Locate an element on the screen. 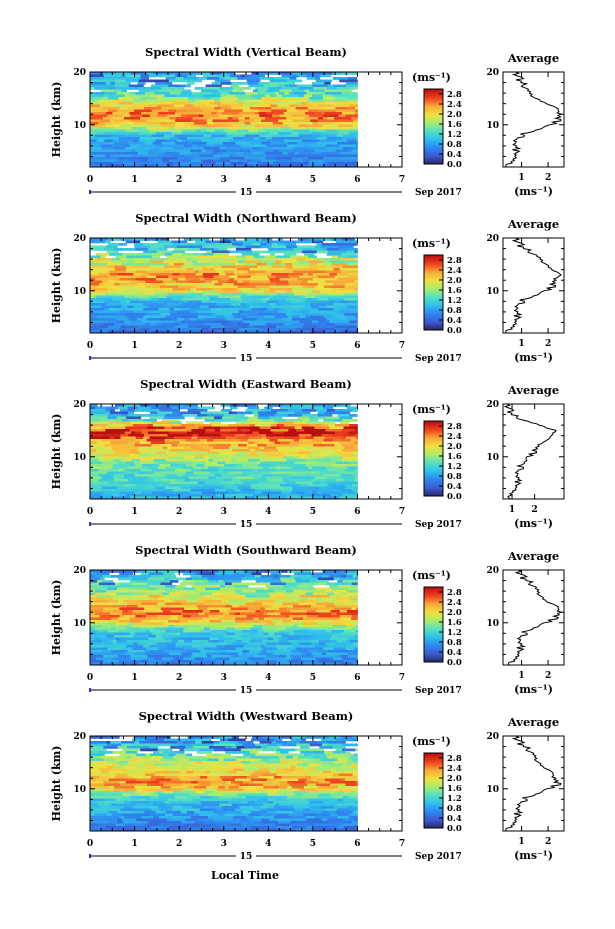 The width and height of the screenshot is (615, 929). profile-x-tick-label: 1 is located at coordinates (521, 344).